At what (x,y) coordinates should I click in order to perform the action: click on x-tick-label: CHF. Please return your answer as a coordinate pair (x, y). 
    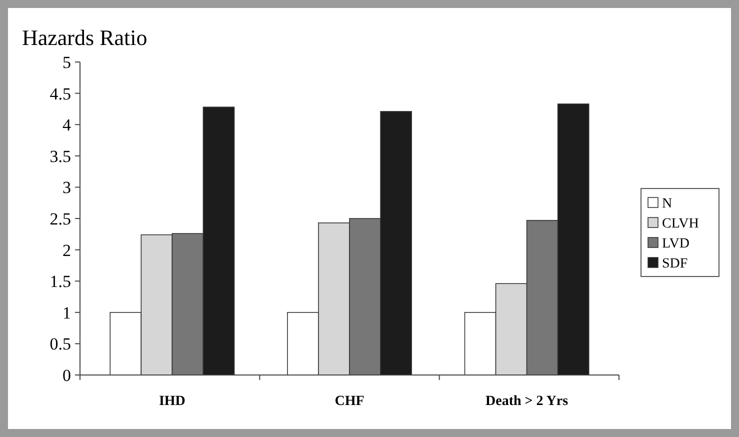
    Looking at the image, I should click on (349, 401).